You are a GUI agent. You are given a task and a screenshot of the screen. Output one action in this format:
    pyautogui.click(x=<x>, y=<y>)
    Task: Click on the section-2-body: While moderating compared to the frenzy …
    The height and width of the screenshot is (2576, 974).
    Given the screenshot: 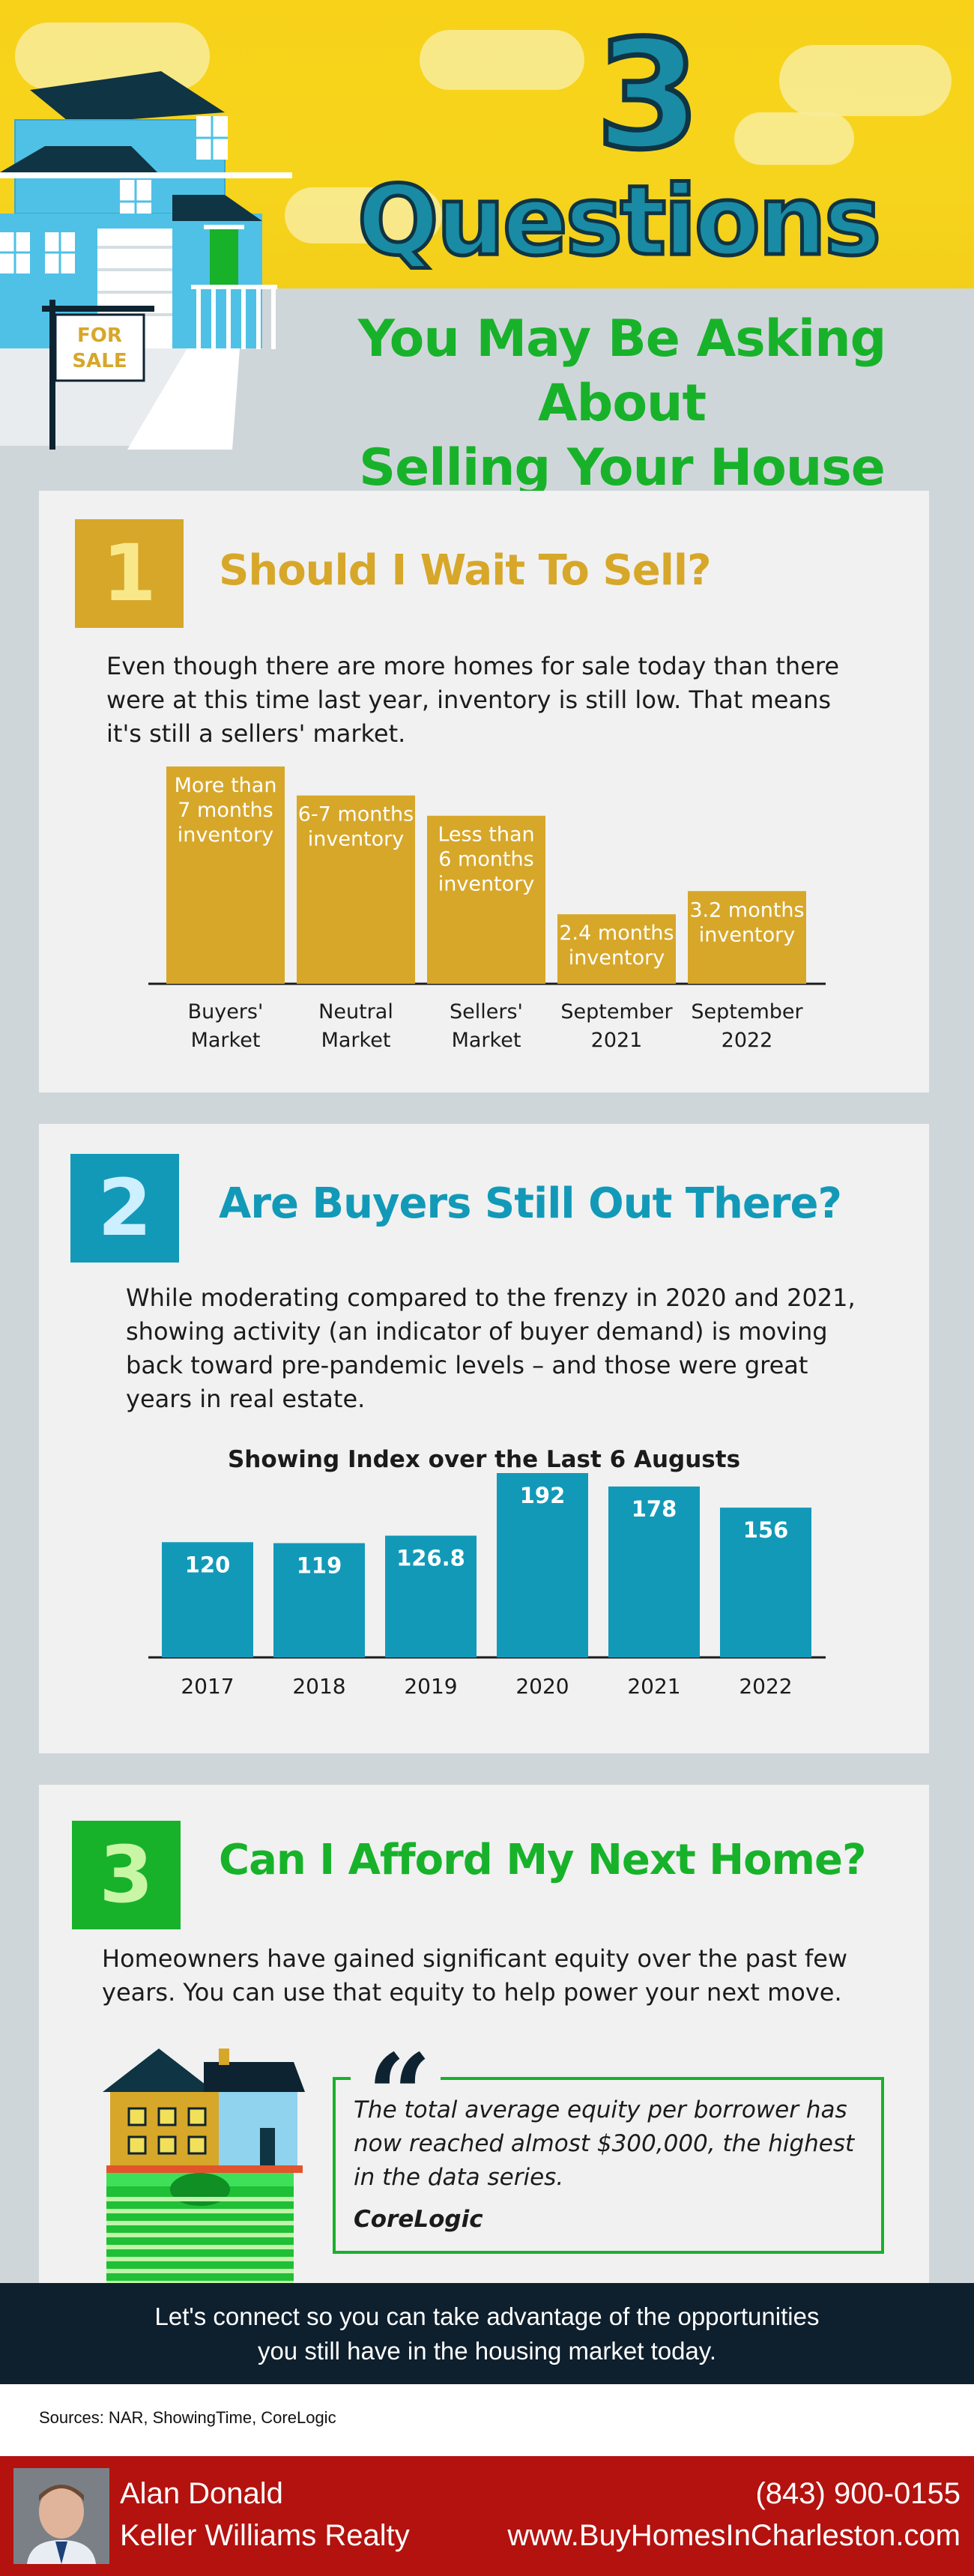 What is the action you would take?
    pyautogui.click(x=491, y=1348)
    